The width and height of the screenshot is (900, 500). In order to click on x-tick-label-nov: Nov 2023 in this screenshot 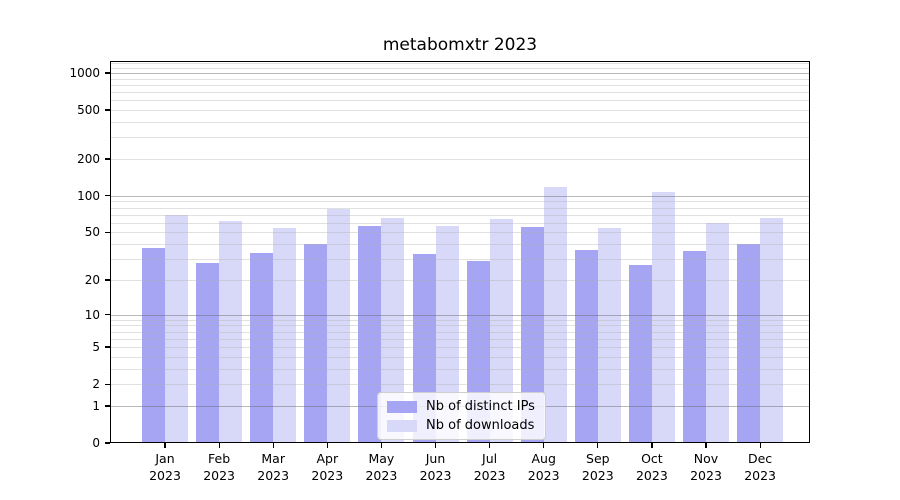, I will do `click(706, 467)`.